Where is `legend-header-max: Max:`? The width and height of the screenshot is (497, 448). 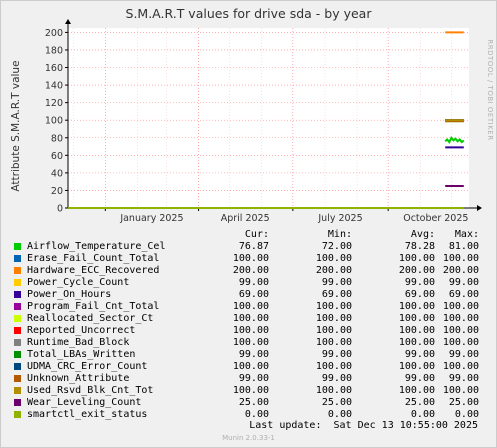 legend-header-max: Max: is located at coordinates (466, 234).